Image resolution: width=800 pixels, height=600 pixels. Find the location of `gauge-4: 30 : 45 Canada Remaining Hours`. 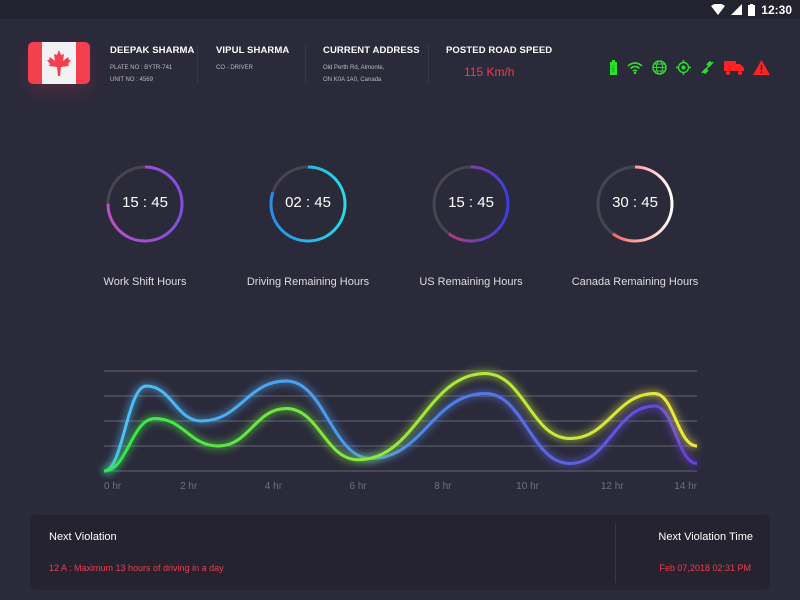

gauge-4: 30 : 45 Canada Remaining Hours is located at coordinates (635, 226).